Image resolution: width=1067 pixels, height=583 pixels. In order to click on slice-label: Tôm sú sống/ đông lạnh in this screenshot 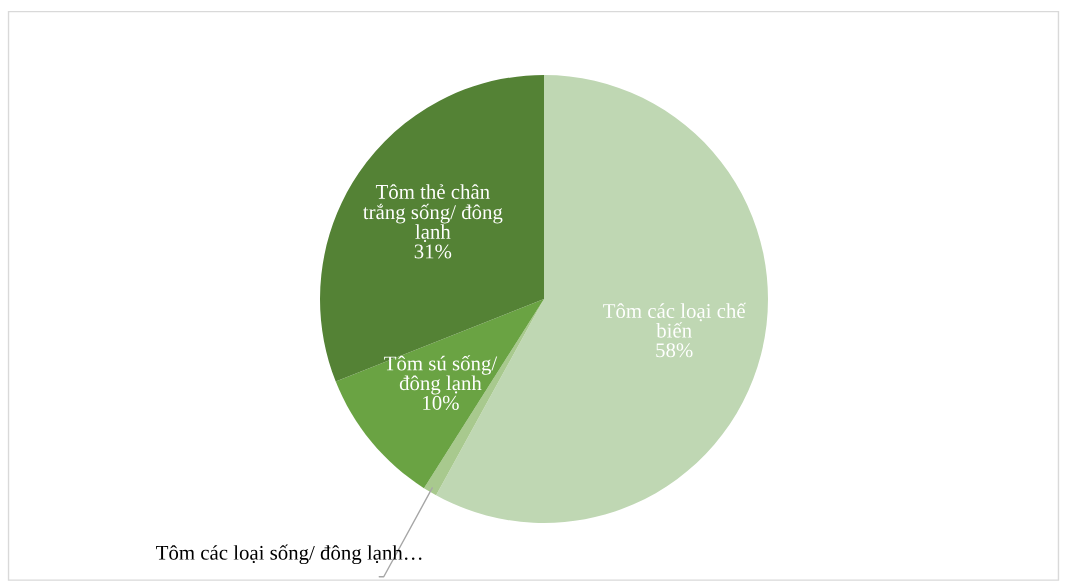, I will do `click(441, 375)`.